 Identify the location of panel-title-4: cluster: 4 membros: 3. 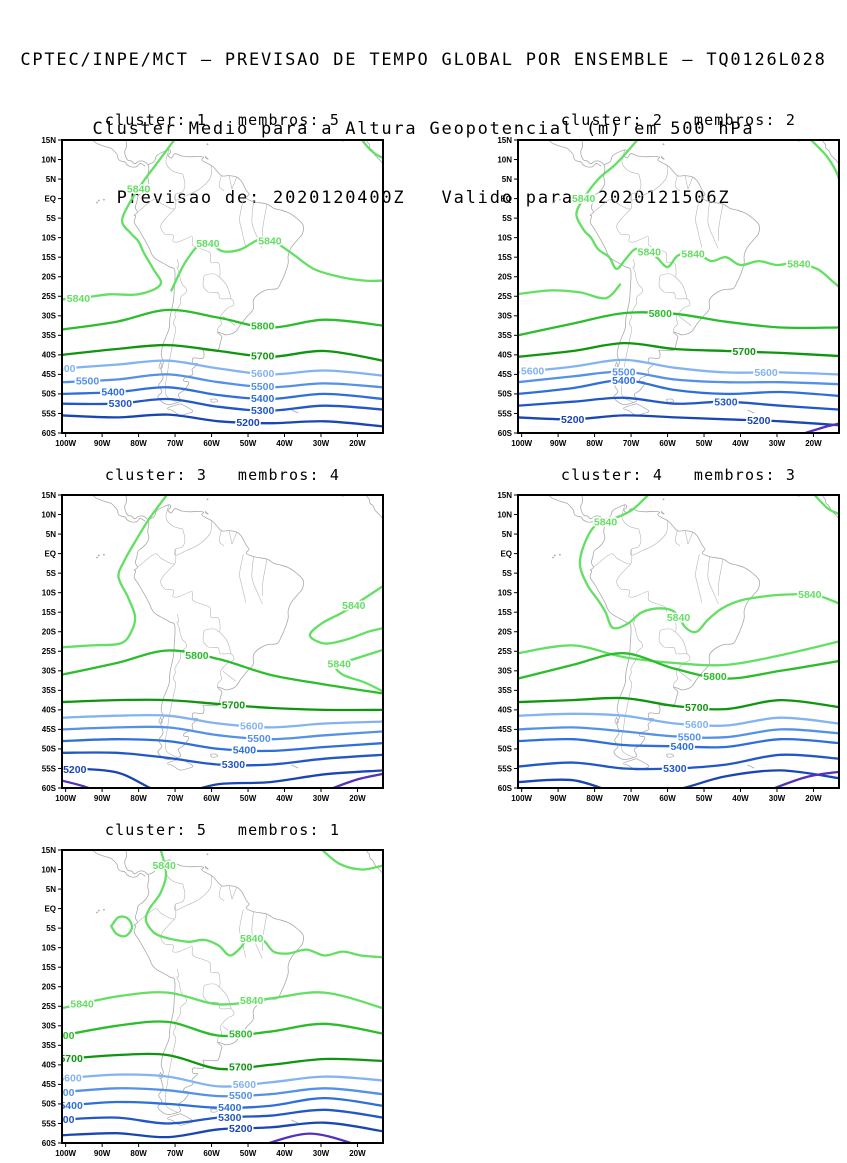
(678, 475).